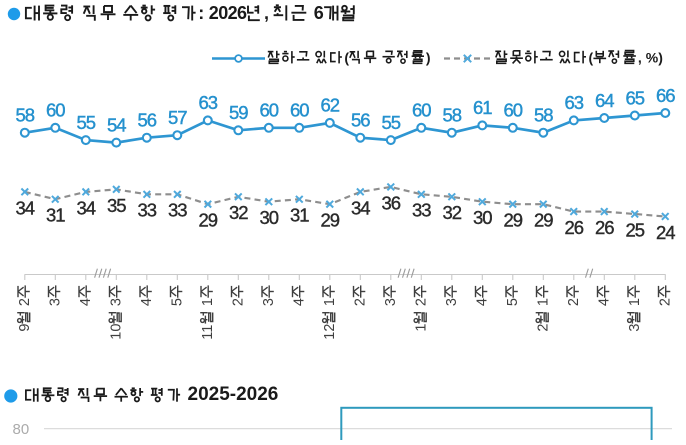 The image size is (686, 445). What do you see at coordinates (177, 117) in the screenshot?
I see `svg-text: 57` at bounding box center [177, 117].